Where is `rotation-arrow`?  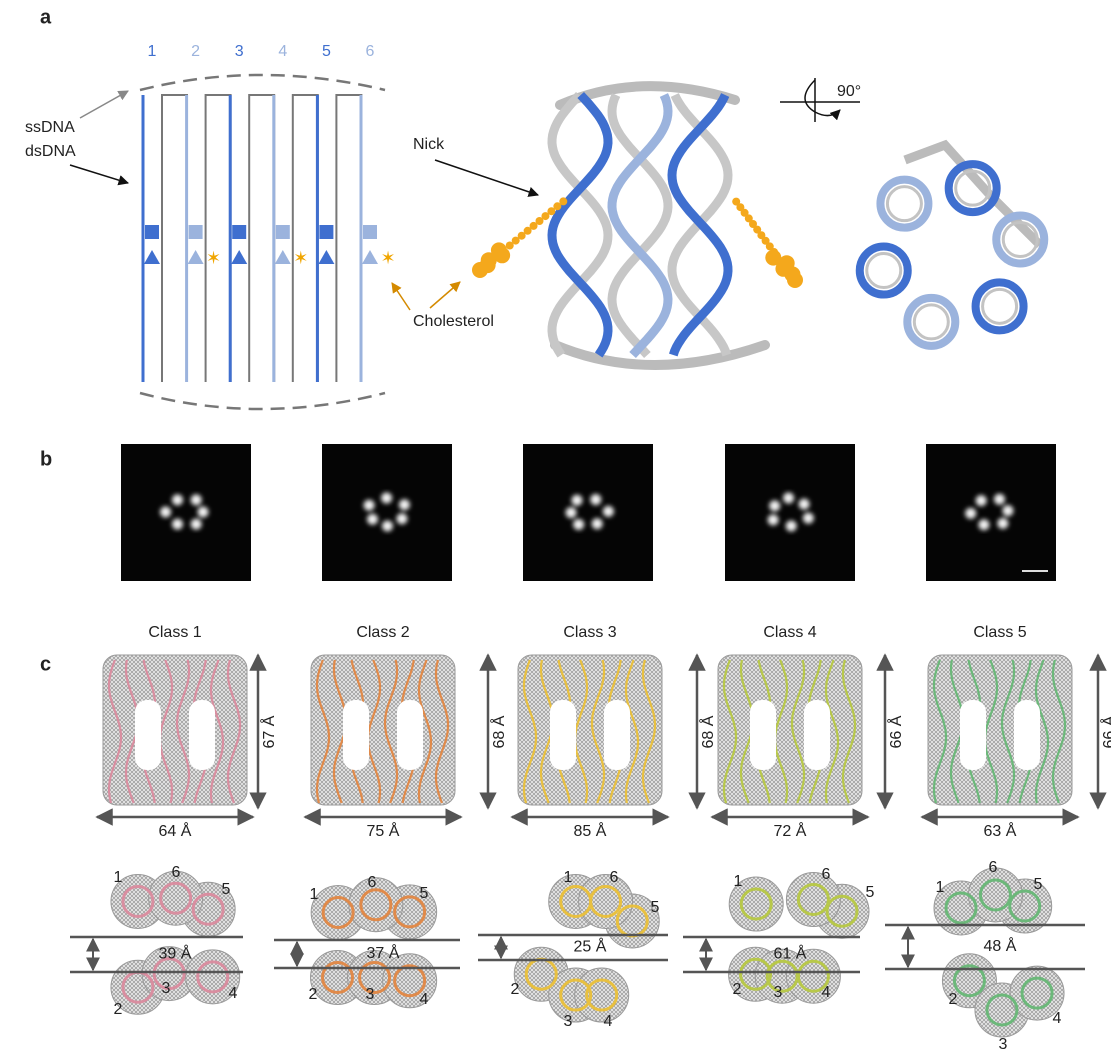 rotation-arrow is located at coordinates (822, 100).